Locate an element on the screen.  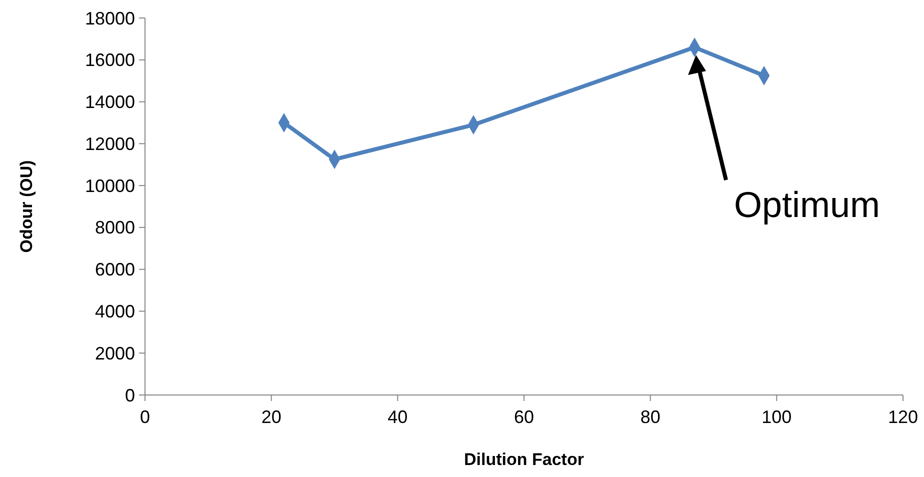
y-tick-label: 12000 is located at coordinates (109, 144).